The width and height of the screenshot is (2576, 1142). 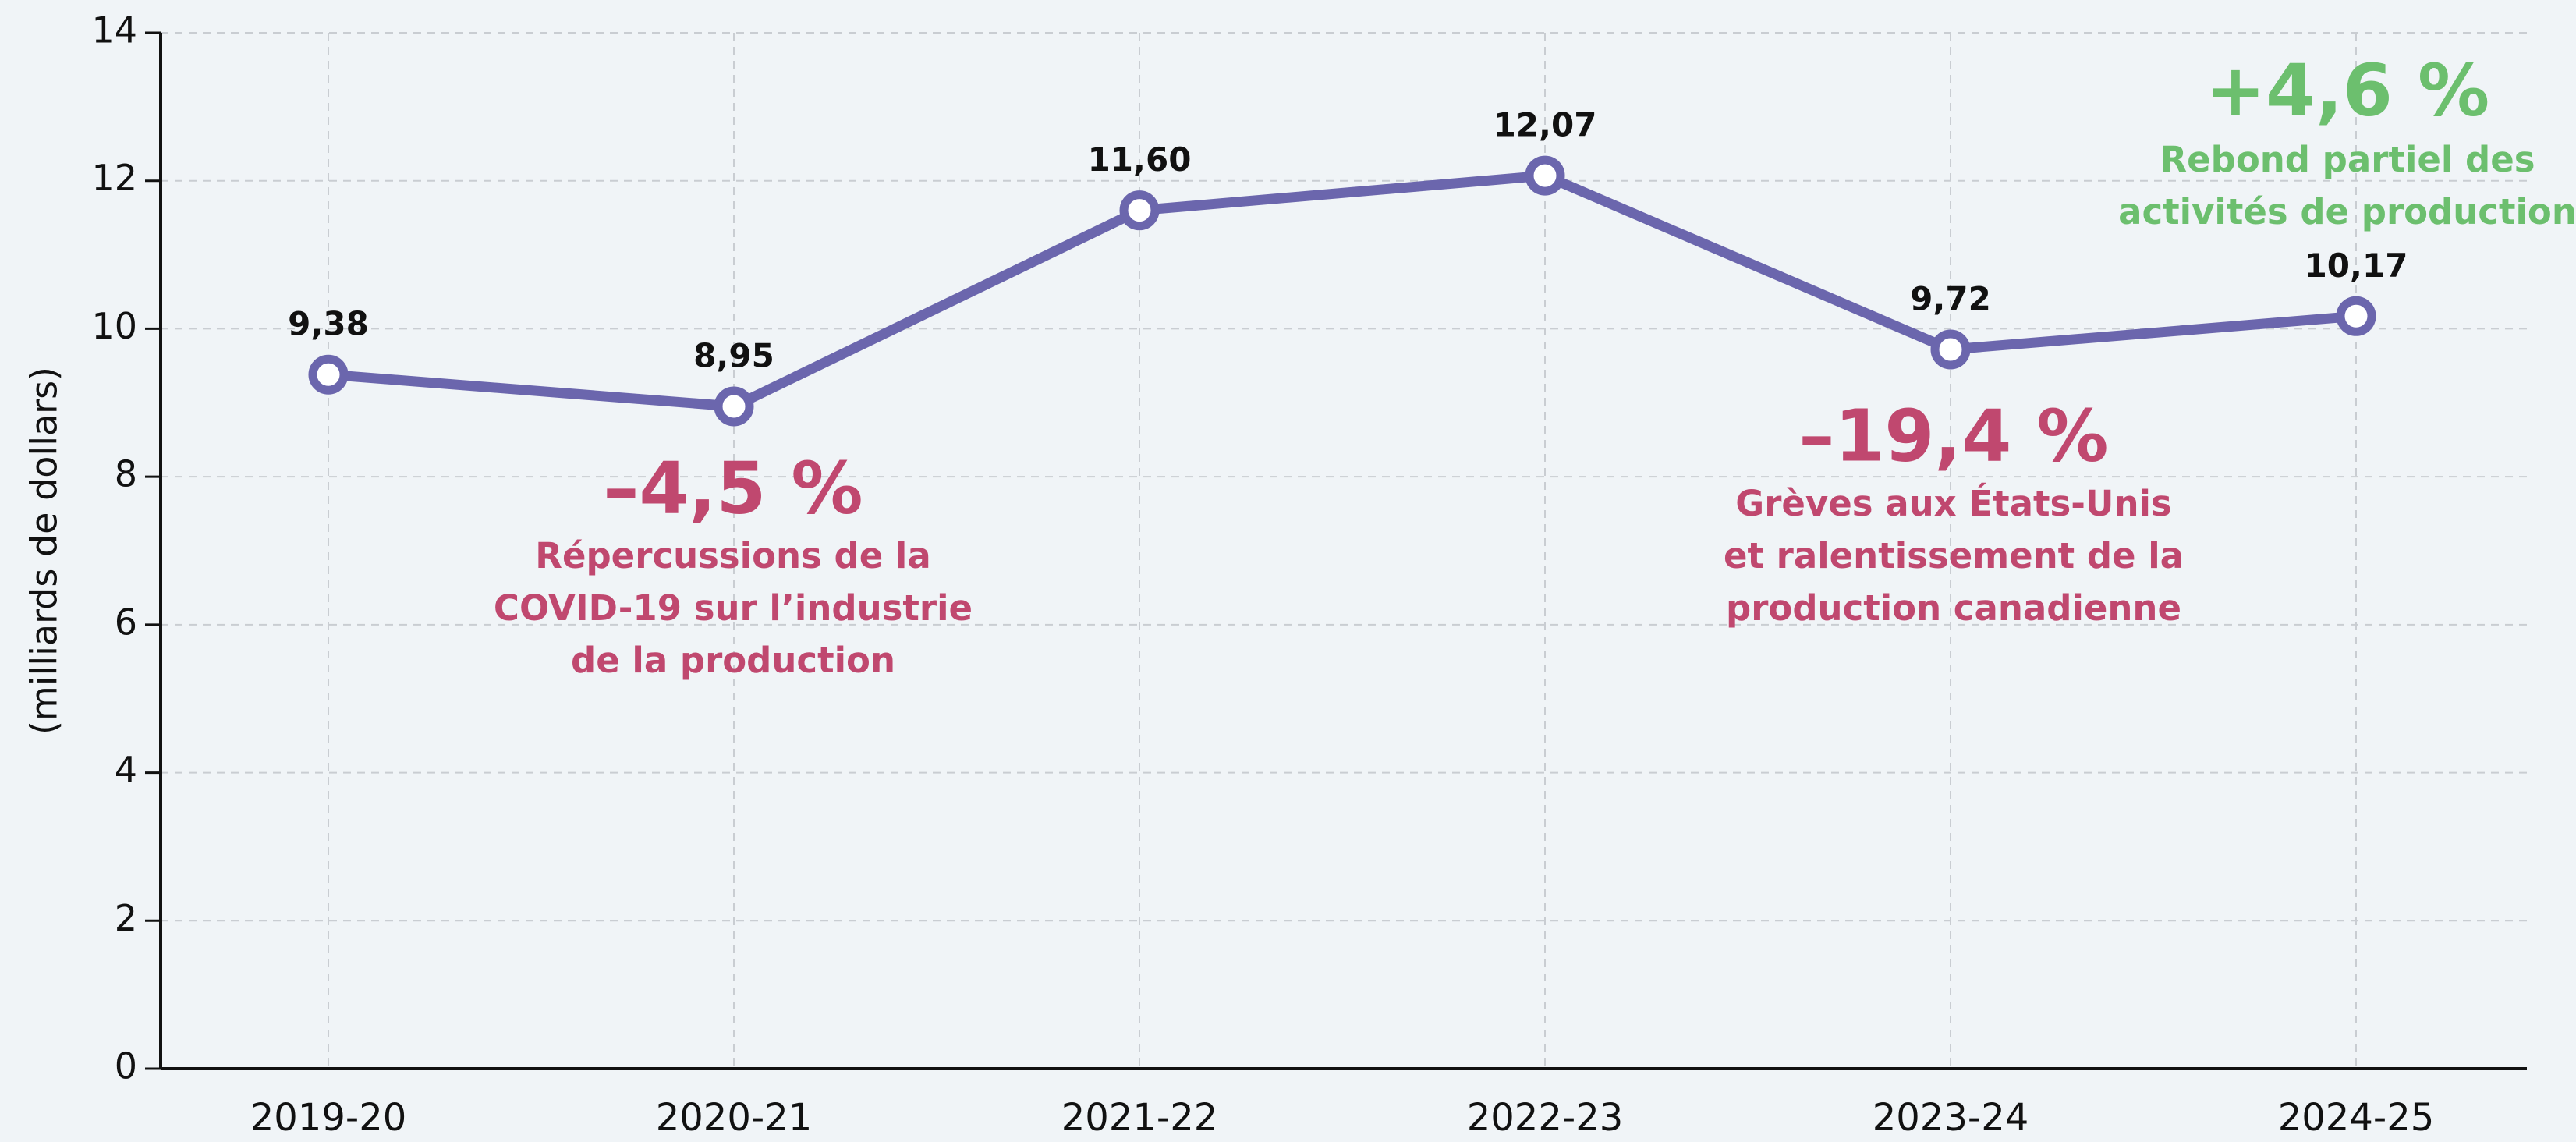 I want to click on annotation-text: de la production, so click(x=733, y=661).